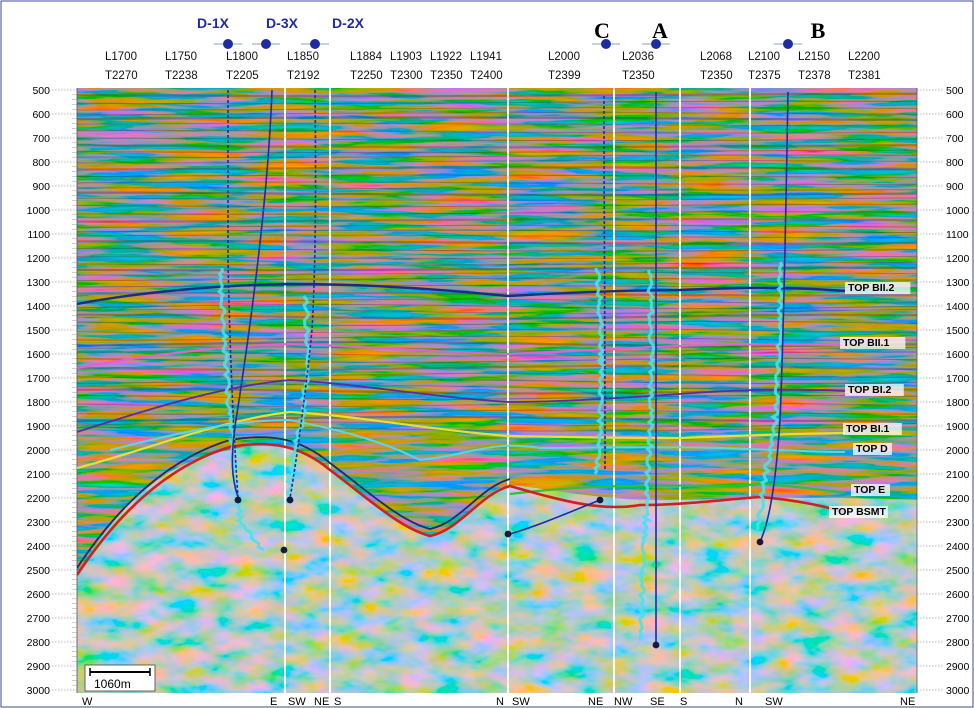  I want to click on left-depth-tick: 1800, so click(39, 403).